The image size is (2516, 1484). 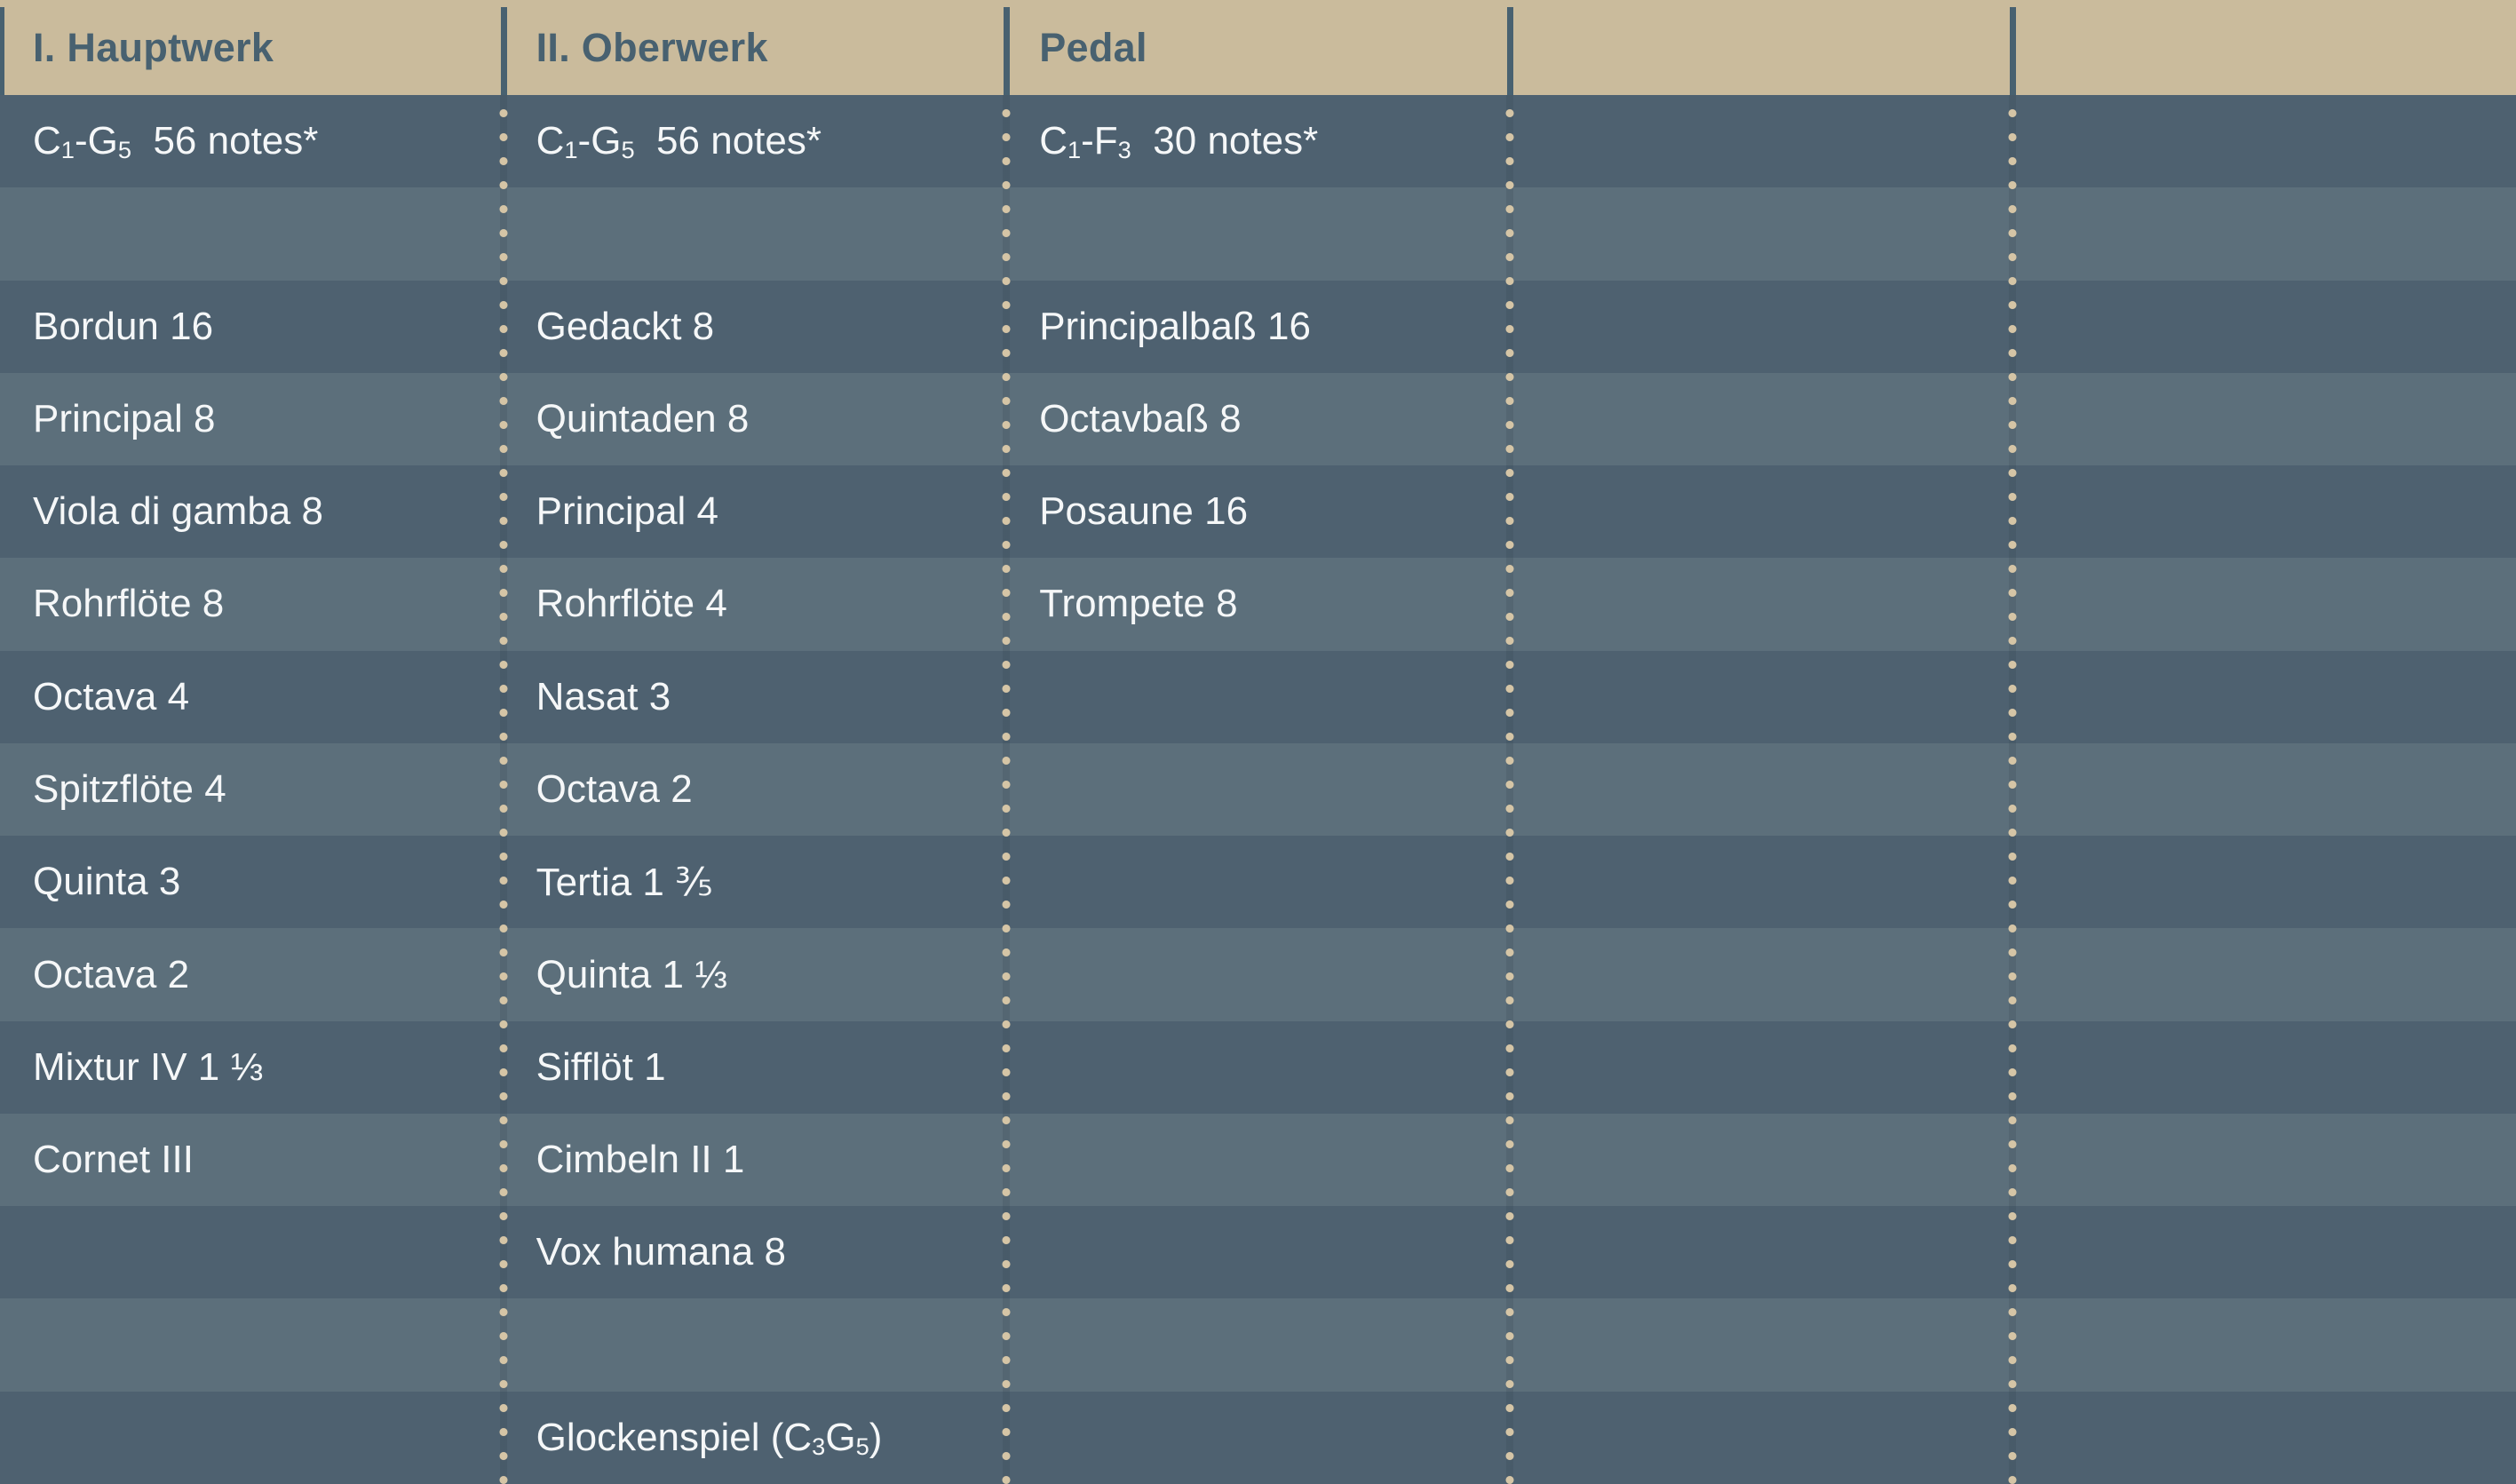 I want to click on cell-text: Rohrflöte 8, so click(x=129, y=604).